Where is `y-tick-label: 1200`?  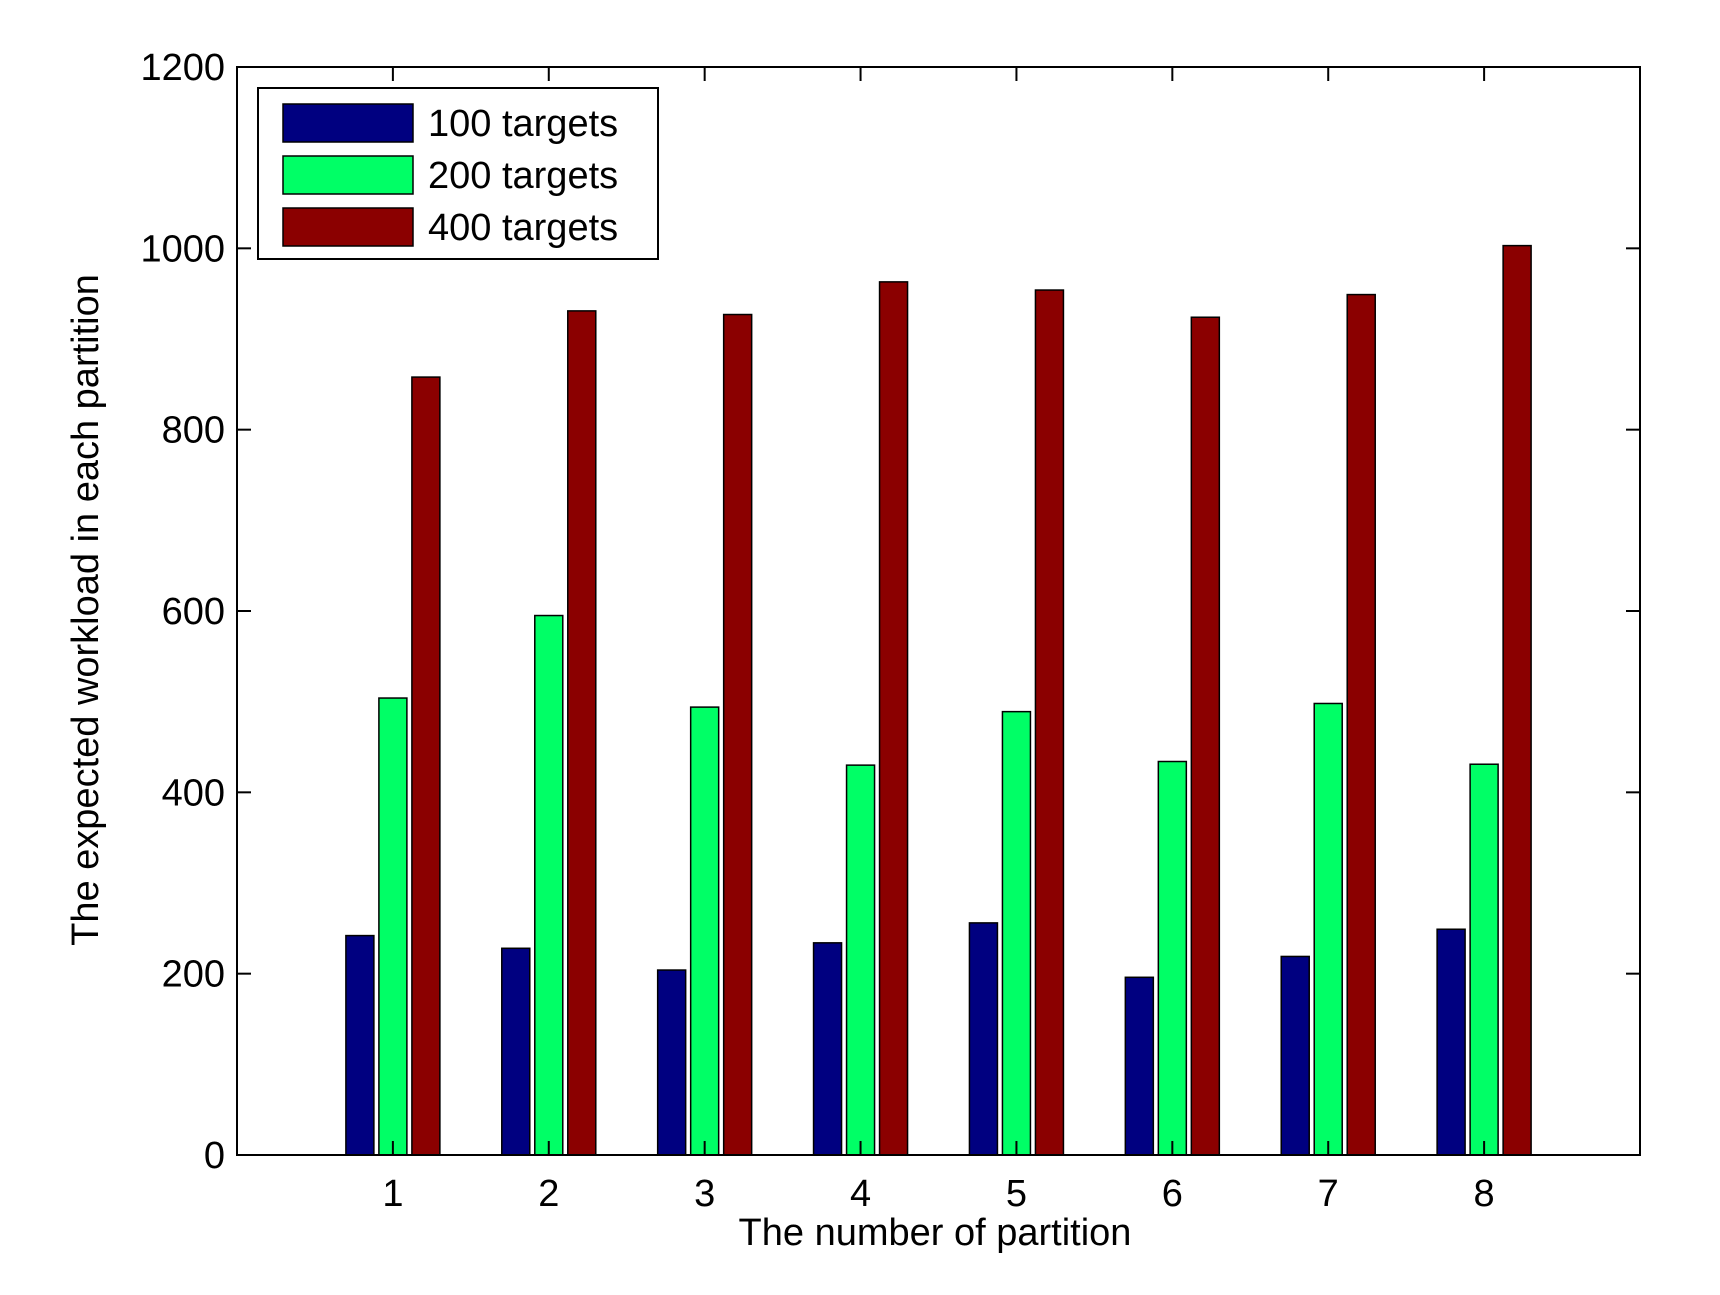 y-tick-label: 1200 is located at coordinates (182, 68).